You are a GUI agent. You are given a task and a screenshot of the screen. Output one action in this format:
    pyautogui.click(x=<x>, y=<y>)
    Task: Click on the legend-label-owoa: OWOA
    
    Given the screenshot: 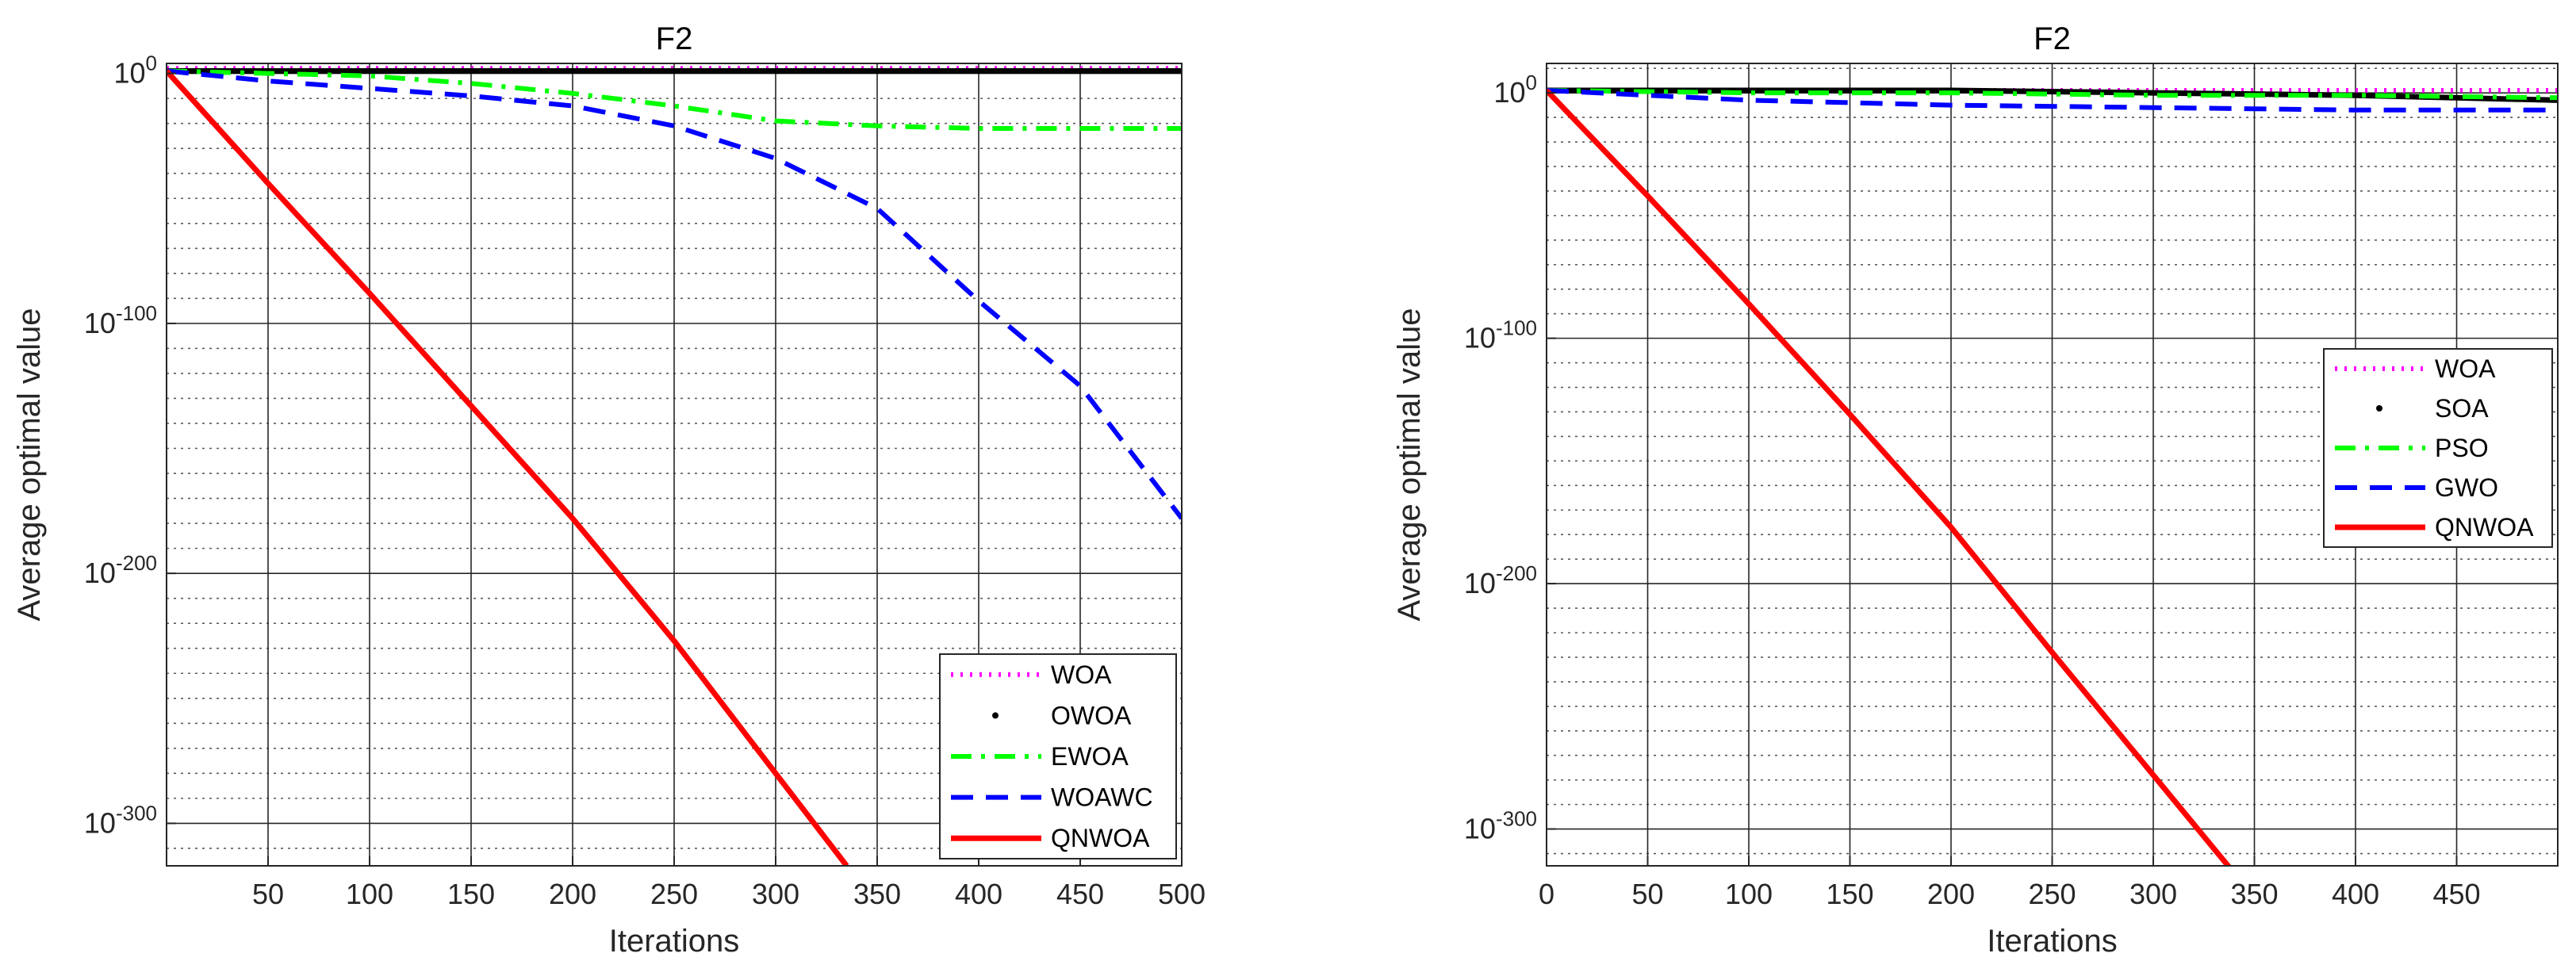 What is the action you would take?
    pyautogui.click(x=1092, y=715)
    